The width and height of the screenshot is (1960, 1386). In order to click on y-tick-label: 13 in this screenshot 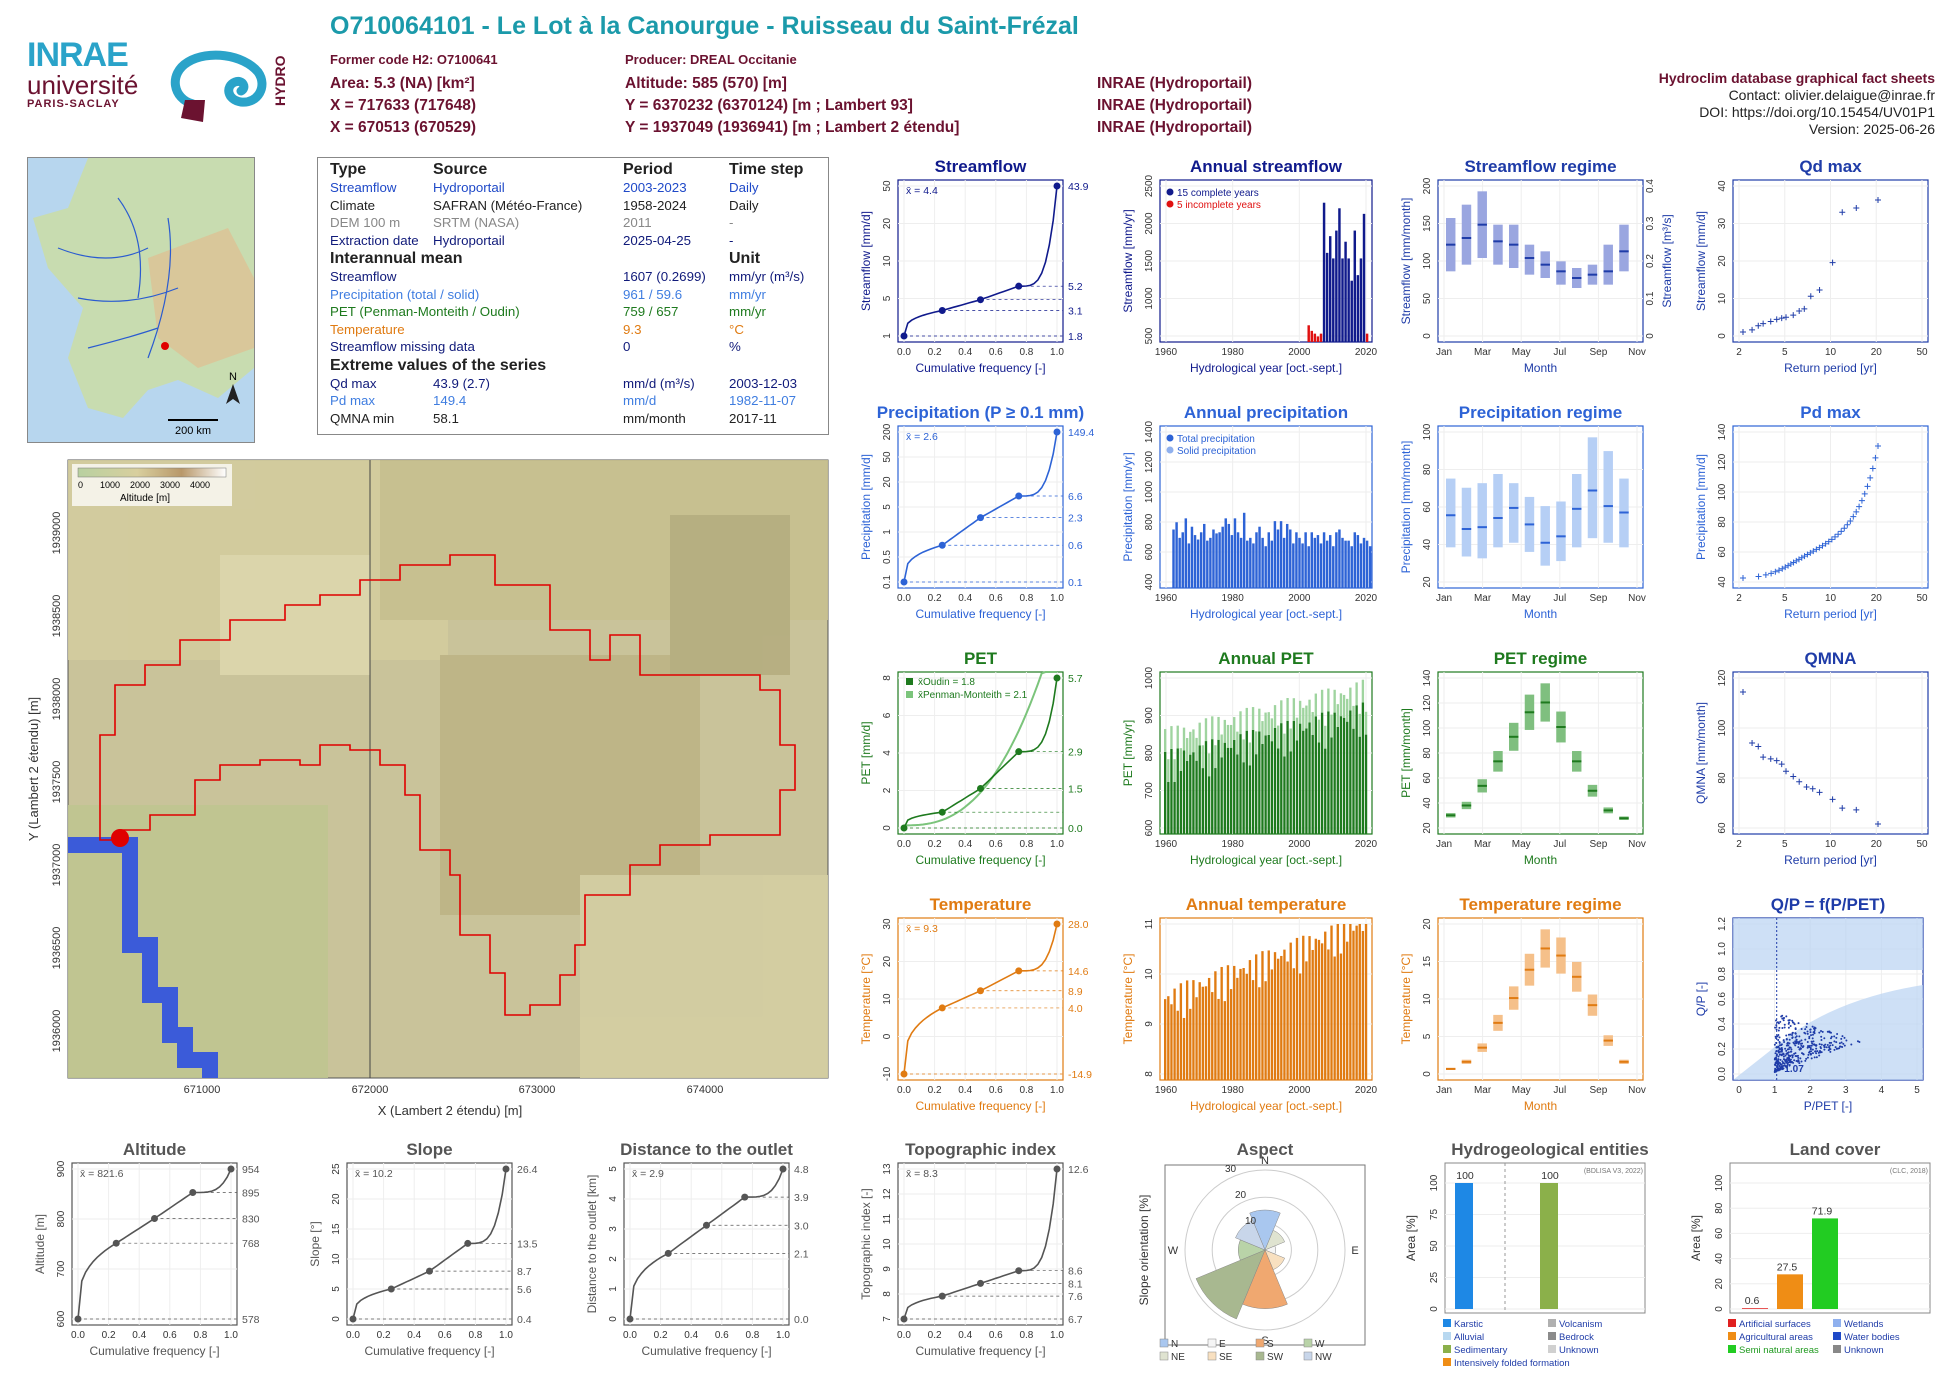, I will do `click(887, 1169)`.